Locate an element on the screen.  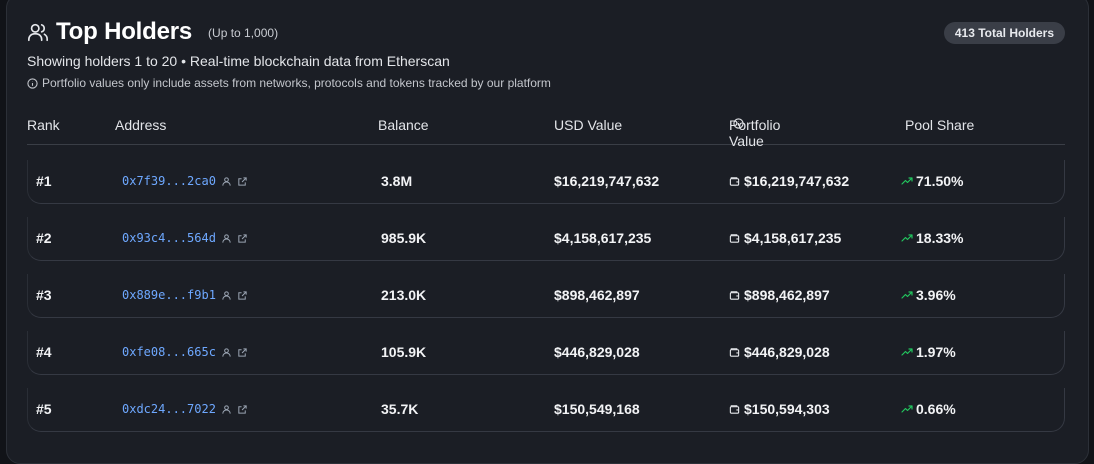
total-holders-badge: 413 Total Holders is located at coordinates (1004, 33).